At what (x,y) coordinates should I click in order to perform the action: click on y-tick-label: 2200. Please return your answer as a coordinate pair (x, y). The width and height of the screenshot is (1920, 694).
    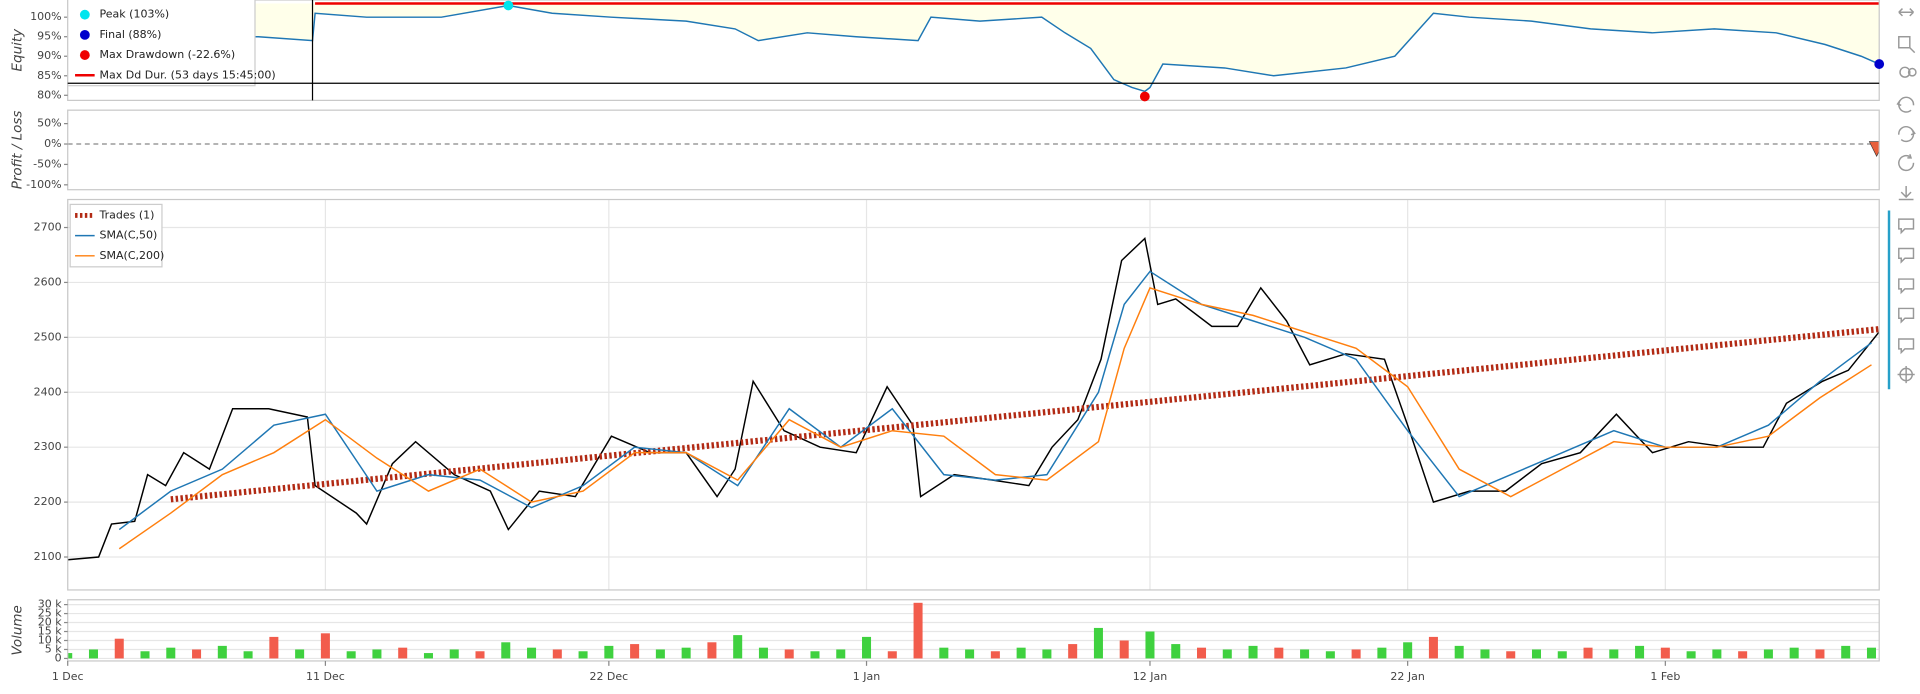
    Looking at the image, I should click on (48, 501).